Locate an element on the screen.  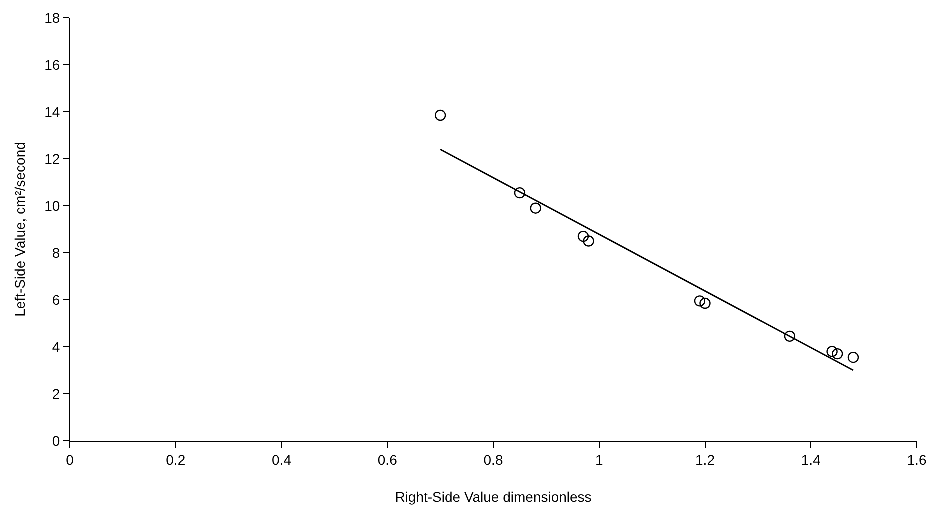
y-tick-label: 12 is located at coordinates (52, 158).